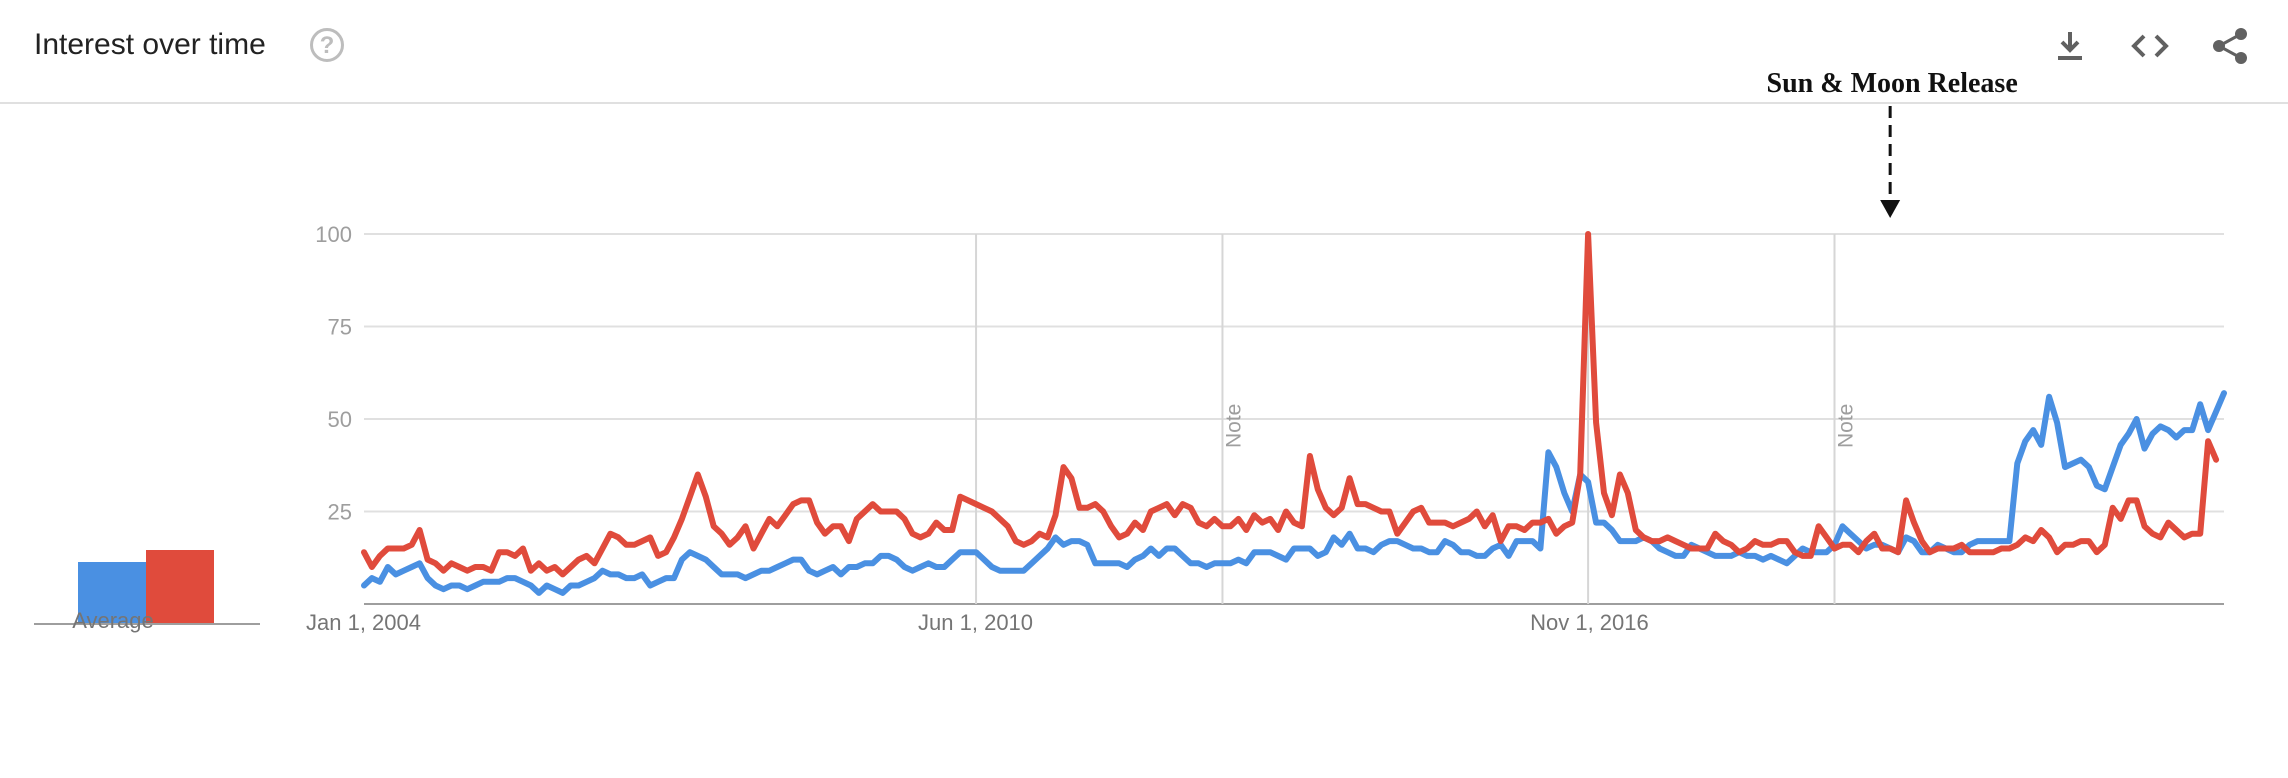  What do you see at coordinates (340, 327) in the screenshot?
I see `y-tick-label: 75` at bounding box center [340, 327].